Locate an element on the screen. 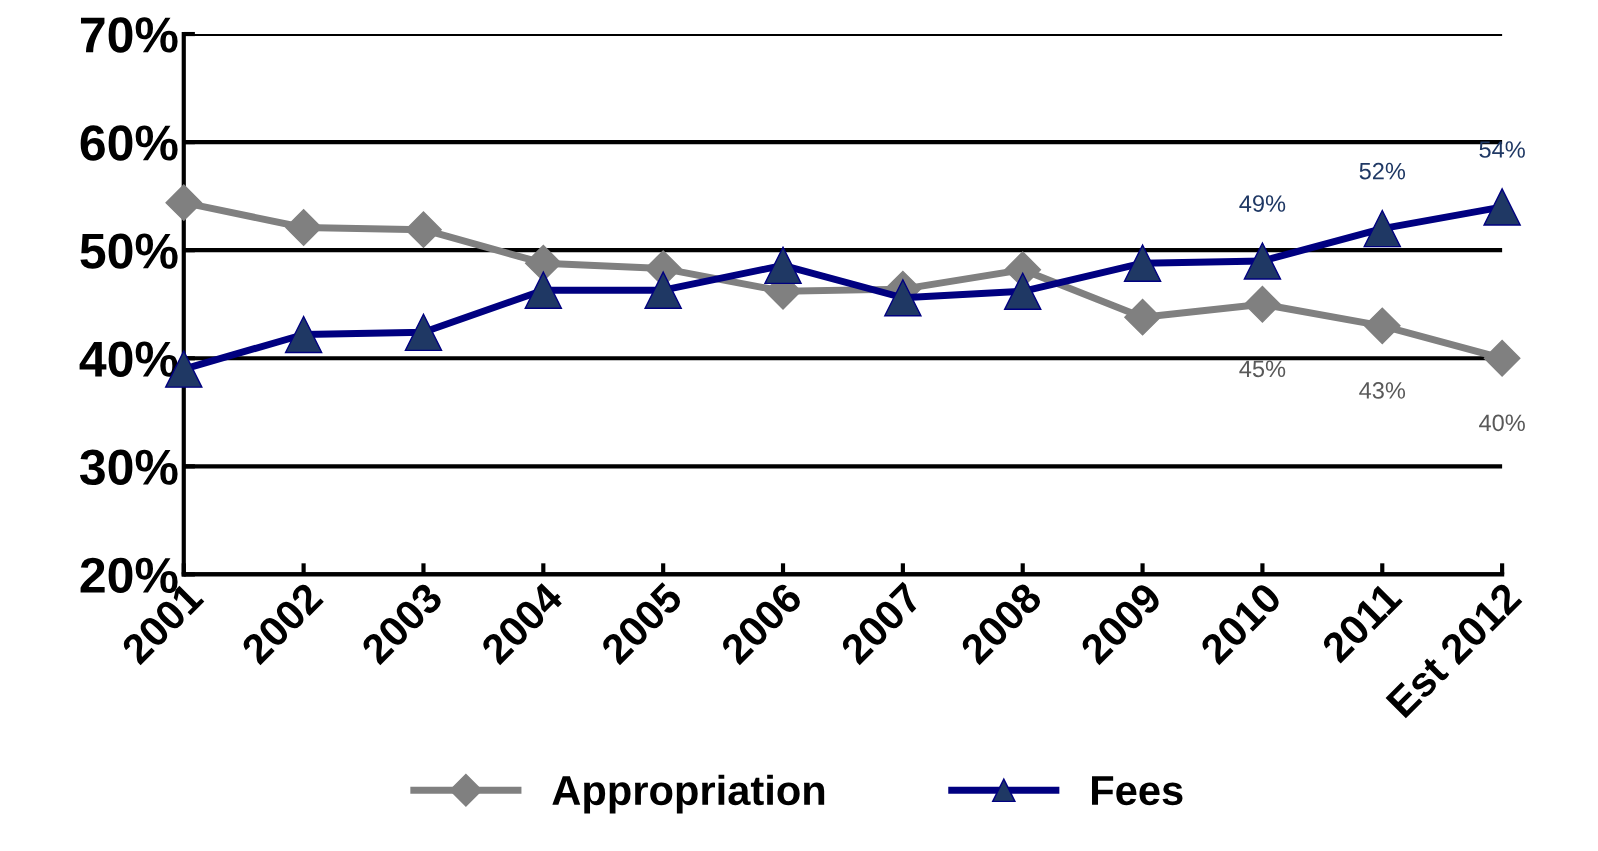  legend-label: Appropriation is located at coordinates (688, 794).